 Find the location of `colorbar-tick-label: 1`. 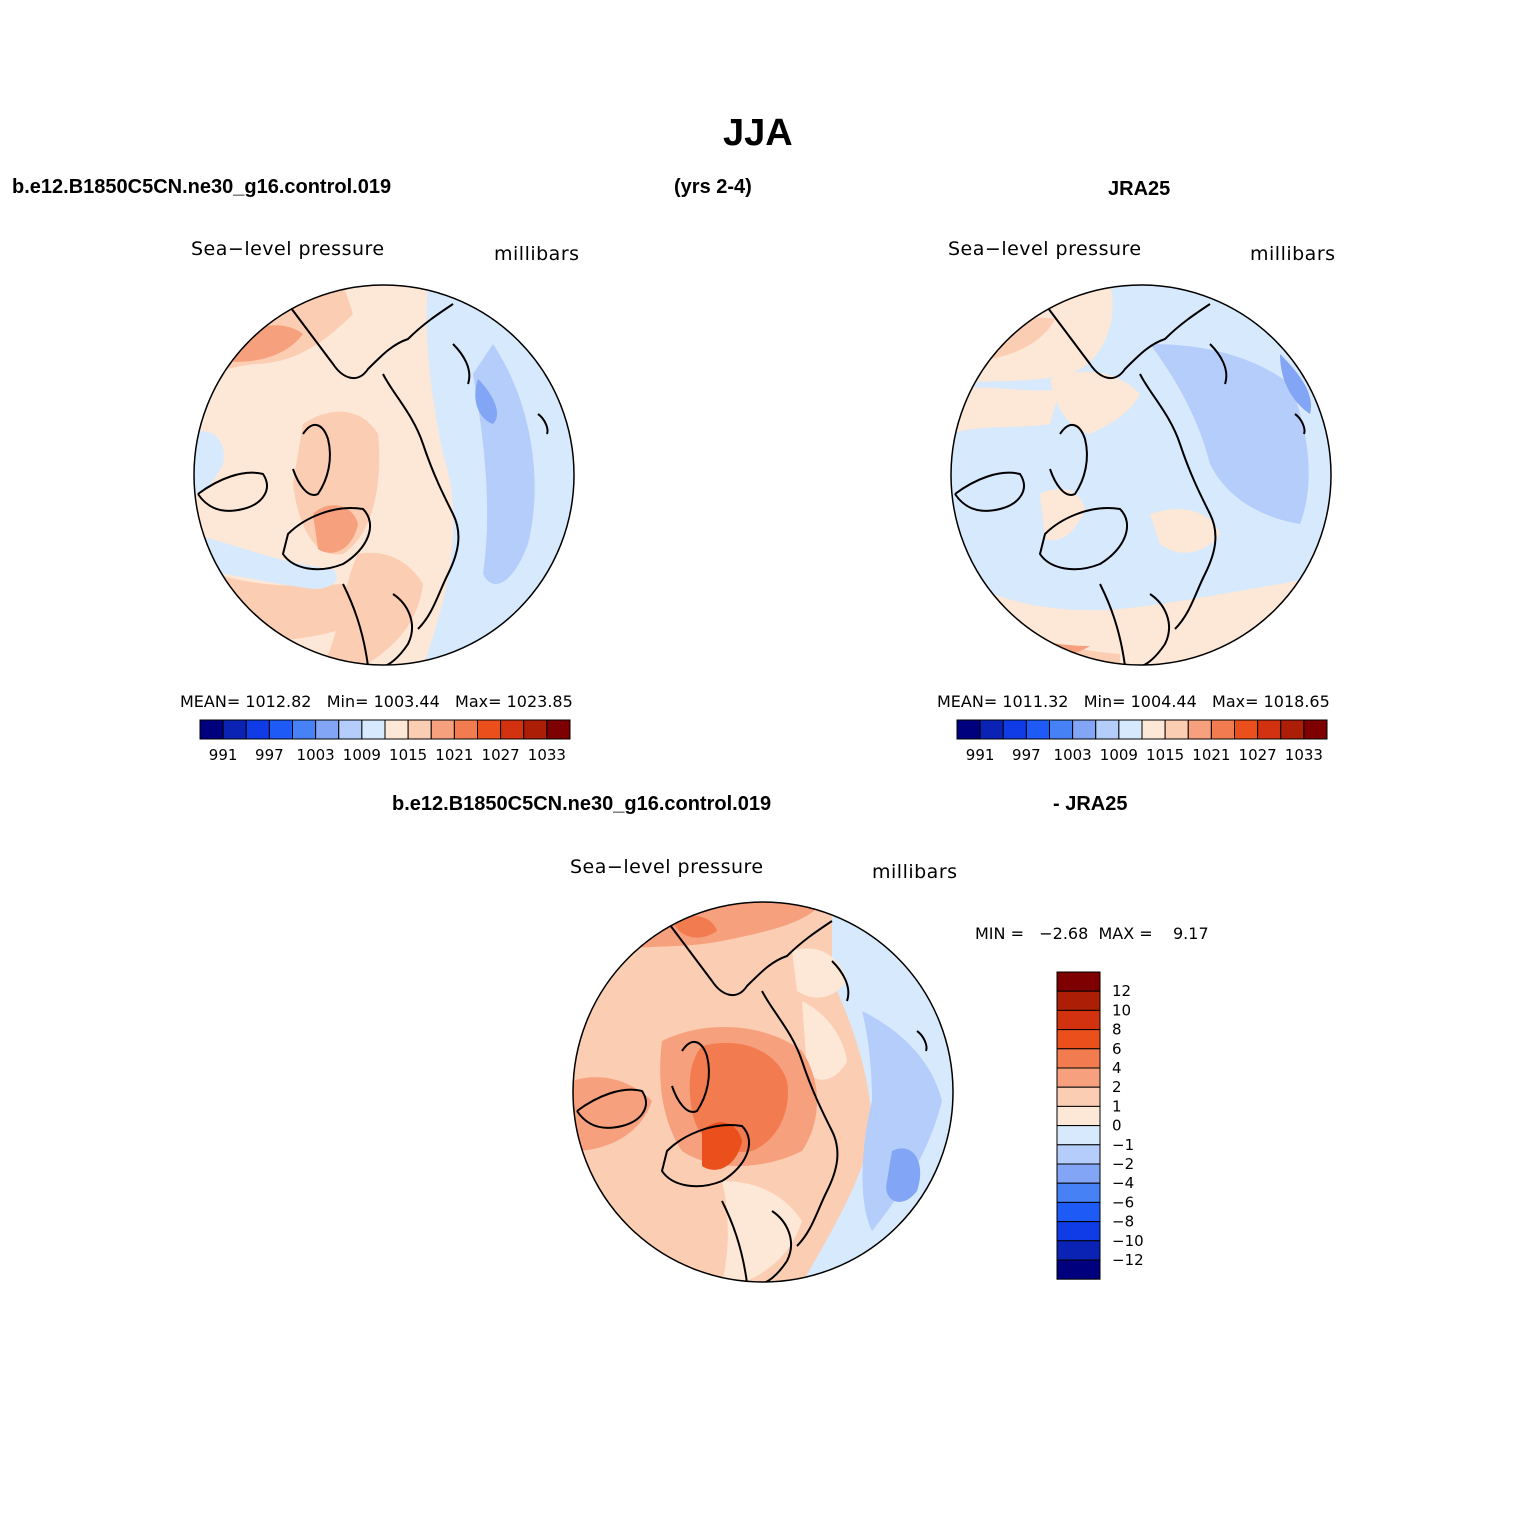

colorbar-tick-label: 1 is located at coordinates (1117, 1106).